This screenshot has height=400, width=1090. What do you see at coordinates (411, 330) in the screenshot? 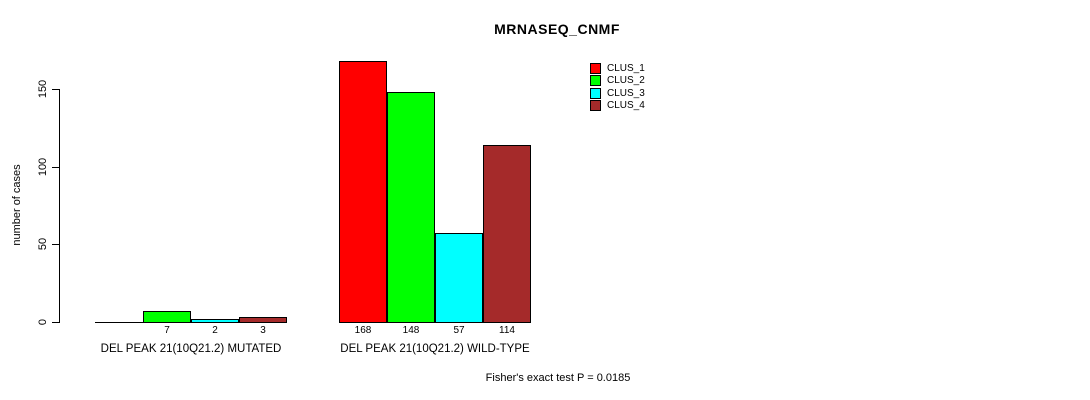
I see `bar-value-label: 148` at bounding box center [411, 330].